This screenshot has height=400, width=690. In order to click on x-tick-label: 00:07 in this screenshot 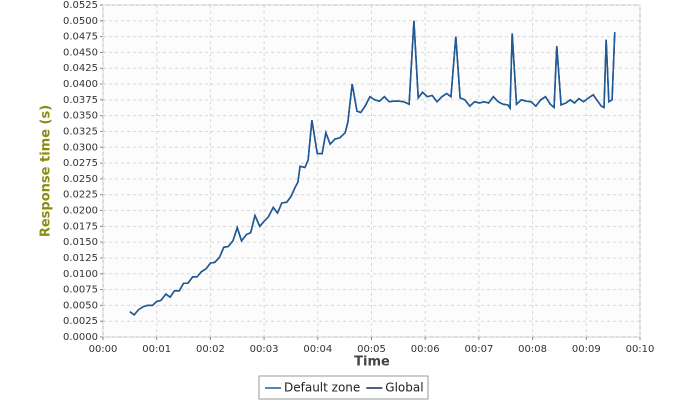, I will do `click(478, 349)`.